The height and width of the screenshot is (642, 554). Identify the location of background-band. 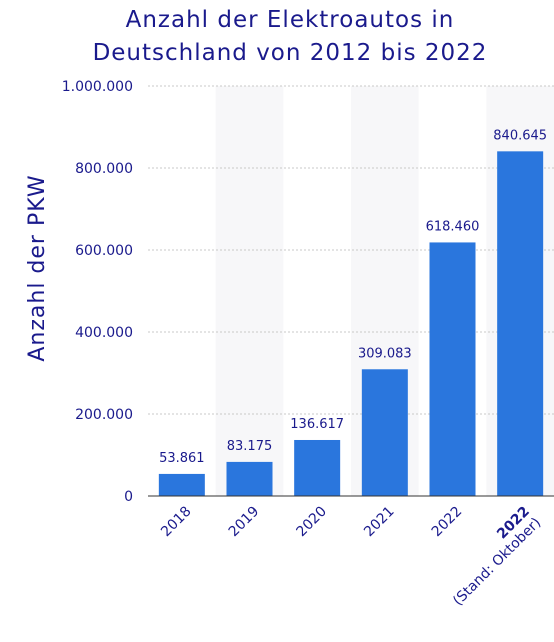
(249, 291).